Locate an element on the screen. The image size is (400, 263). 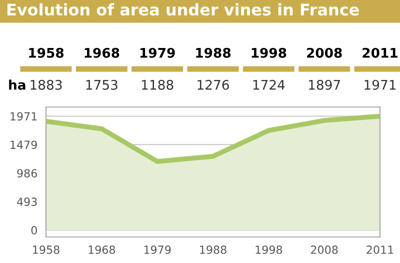
x-tick-label: 1958 is located at coordinates (46, 250).